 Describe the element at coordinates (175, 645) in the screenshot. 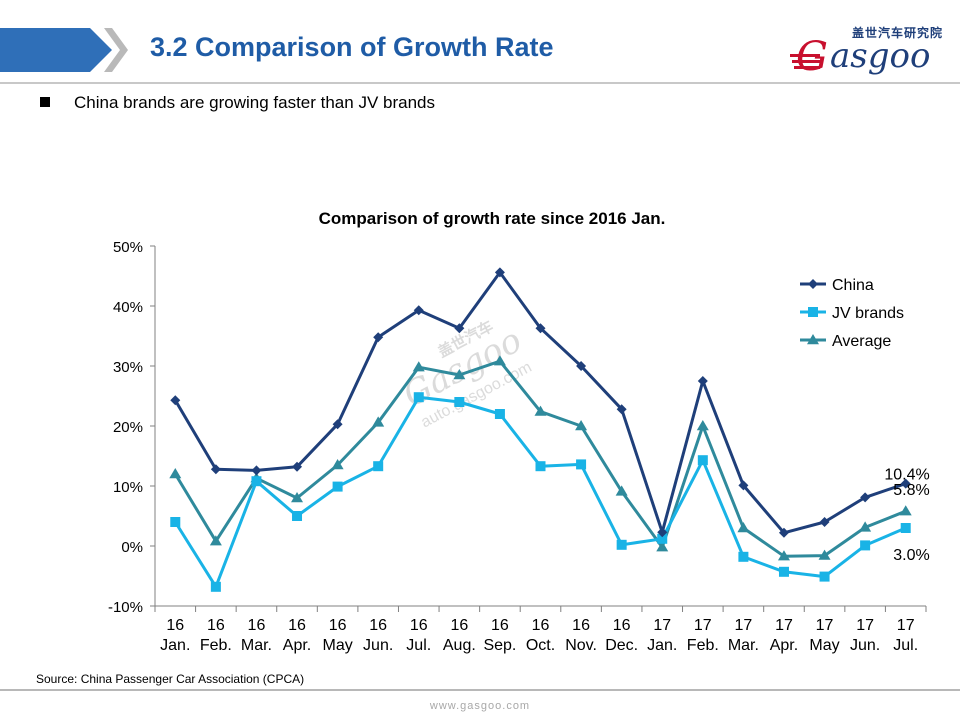

I see `x-tick-label-month: Jan.` at that location.